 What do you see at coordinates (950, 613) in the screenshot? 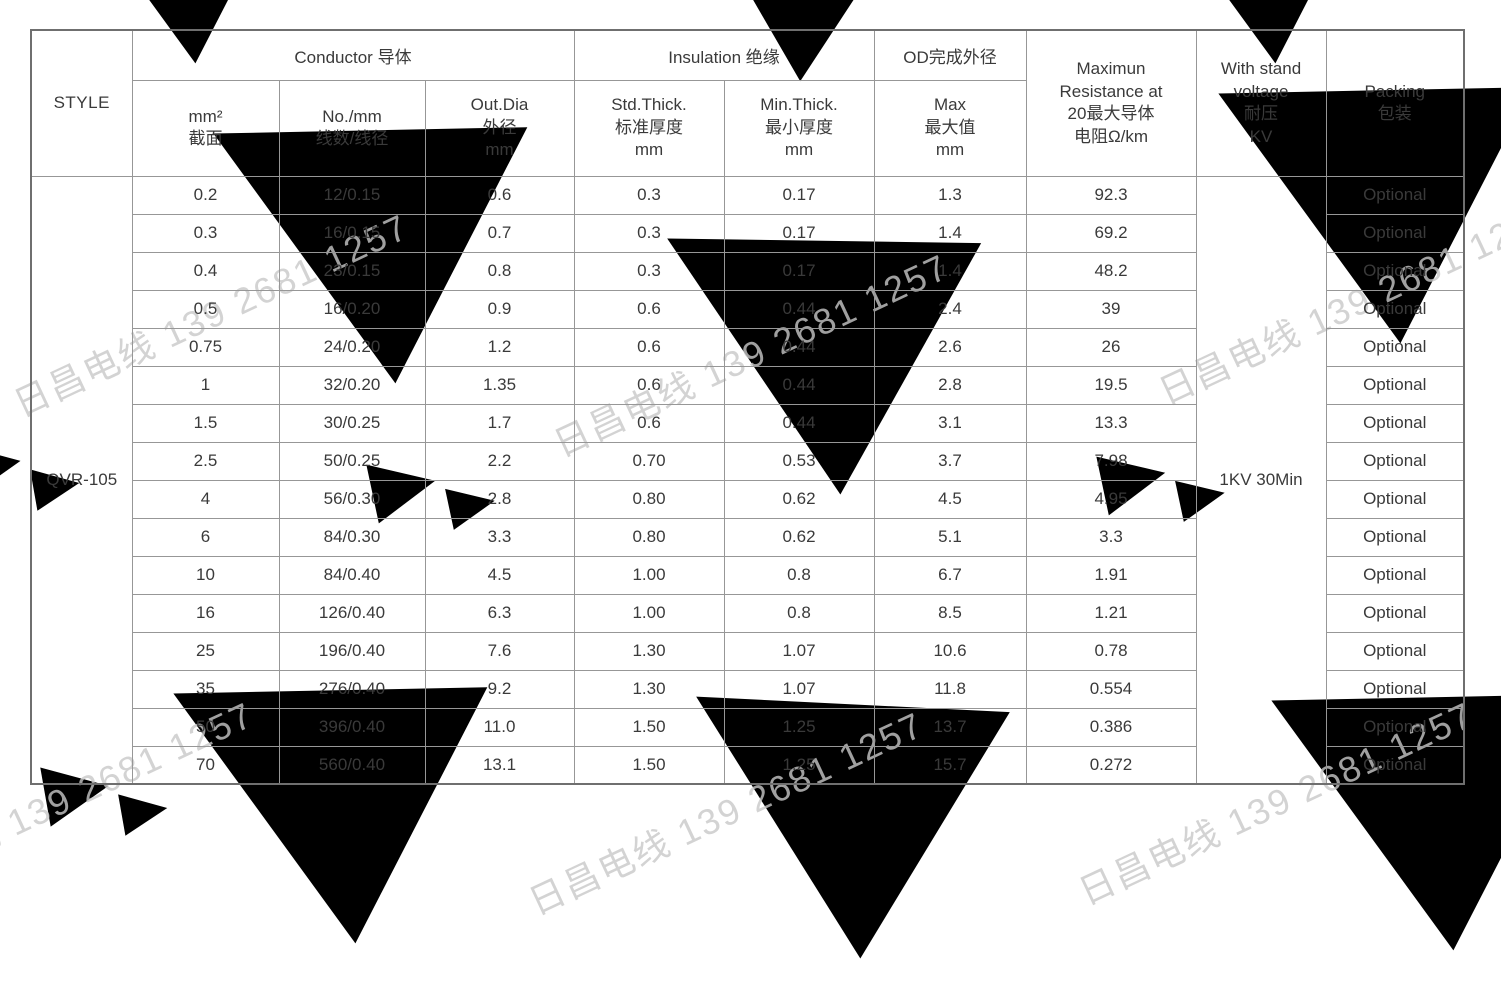
I see `table-cell: 8.5` at bounding box center [950, 613].